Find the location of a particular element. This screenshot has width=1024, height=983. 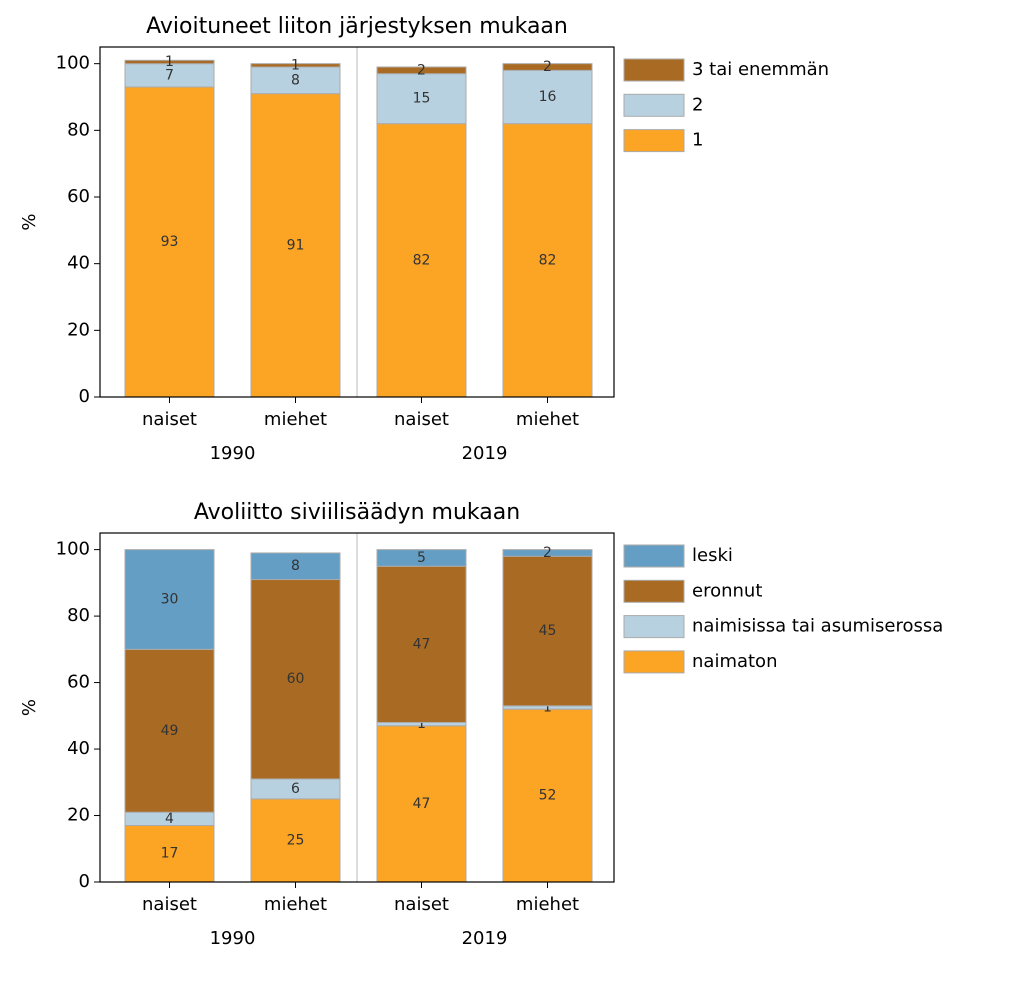

value-label: 91 is located at coordinates (296, 245).